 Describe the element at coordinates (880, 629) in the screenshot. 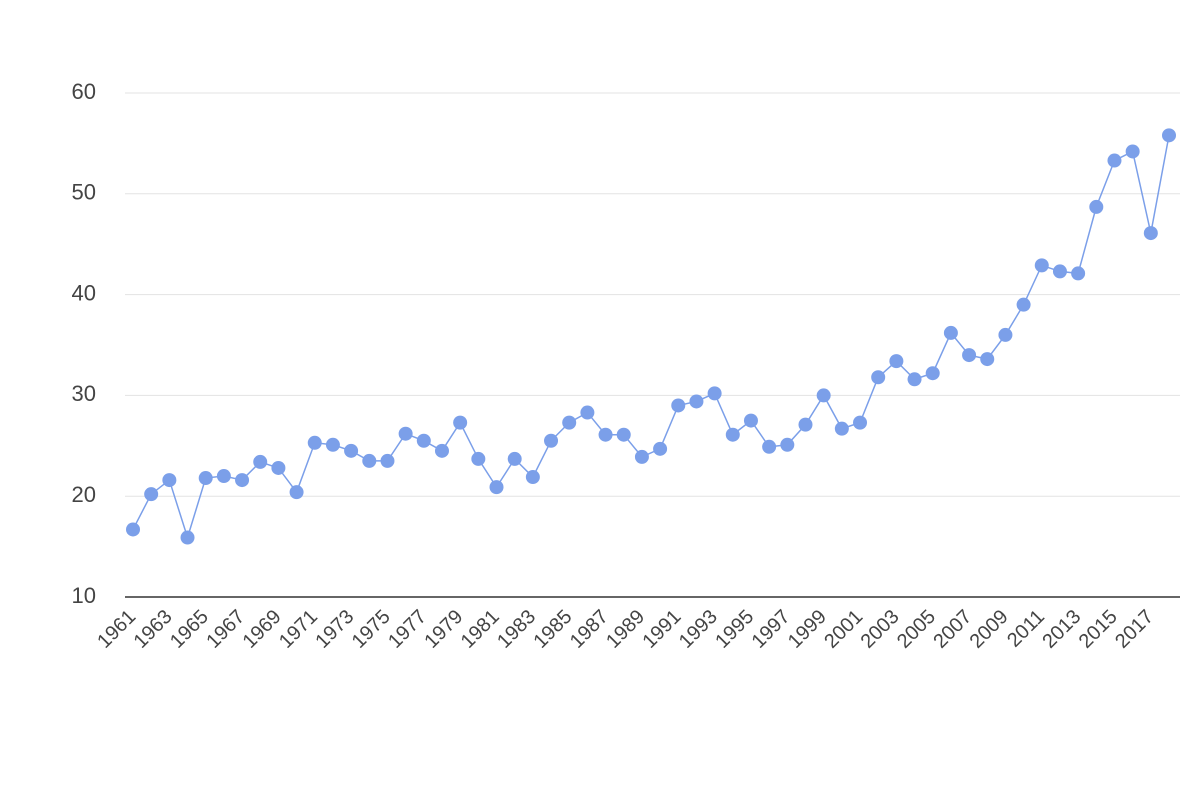

I see `x-tick-label: 2003` at that location.